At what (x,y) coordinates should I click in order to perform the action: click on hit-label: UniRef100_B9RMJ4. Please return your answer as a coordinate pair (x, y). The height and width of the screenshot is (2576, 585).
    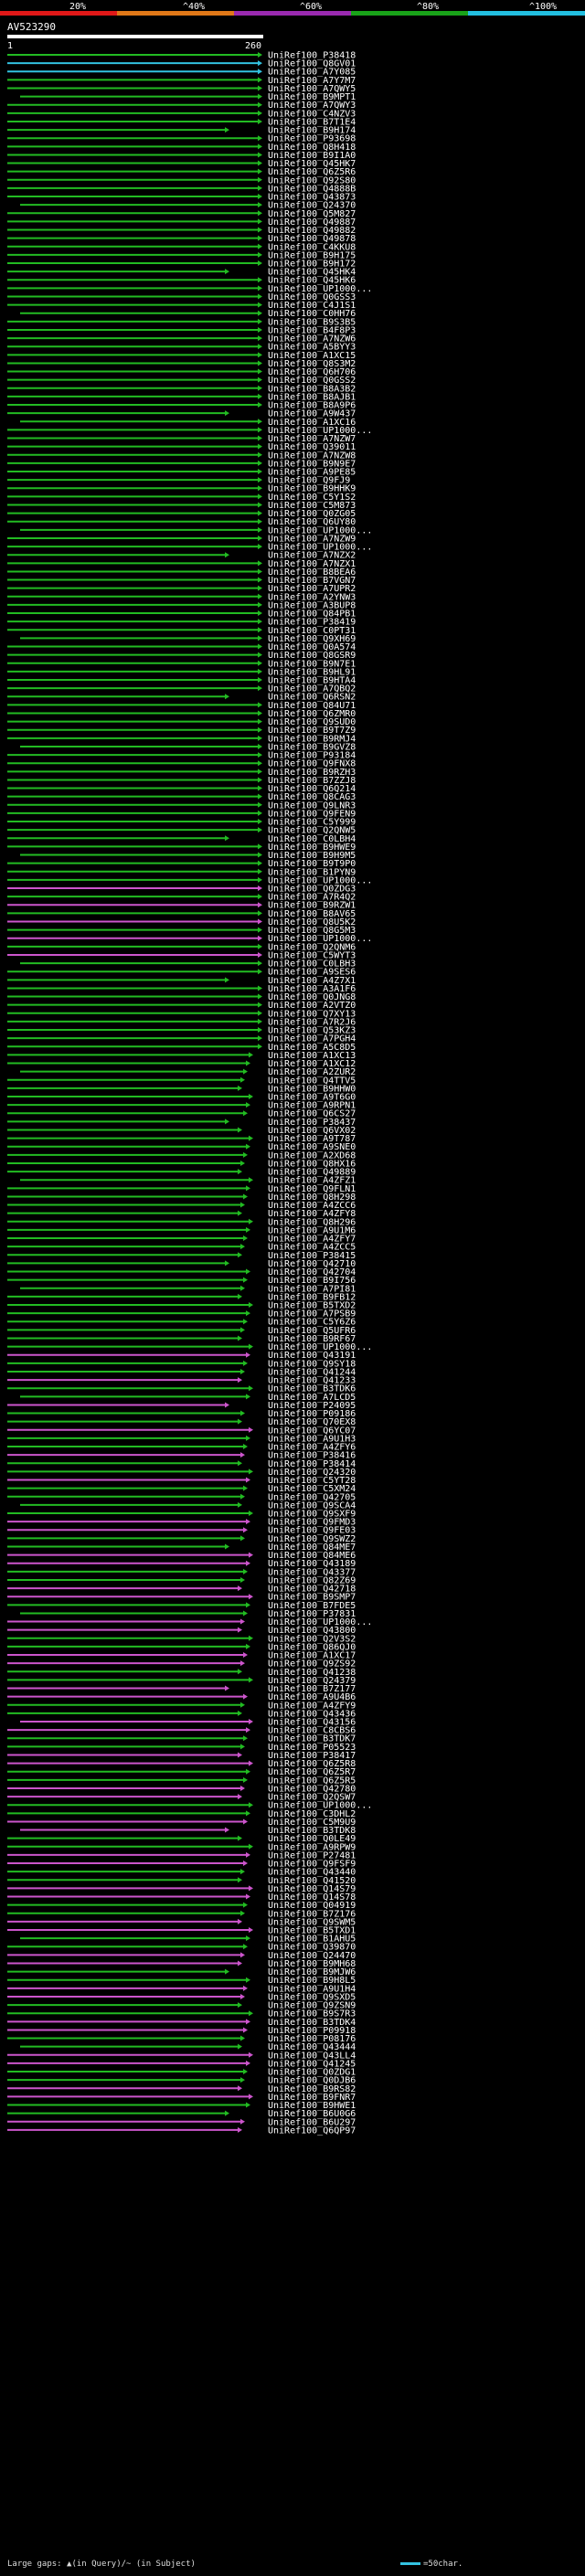
    Looking at the image, I should click on (312, 739).